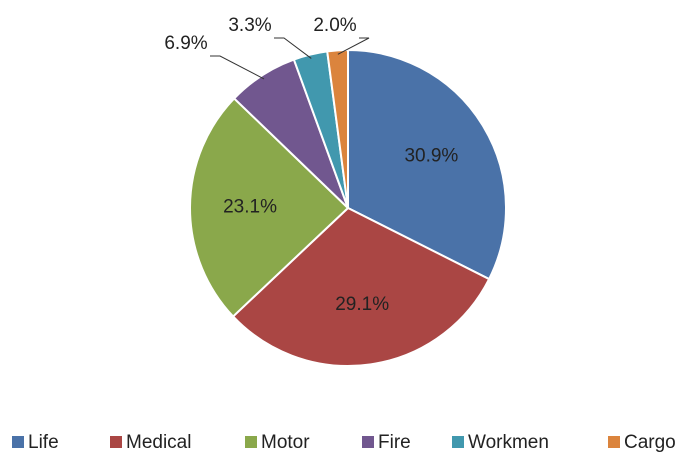 The image size is (697, 457). Describe the element at coordinates (431, 156) in the screenshot. I see `data-label: 30.9%` at that location.